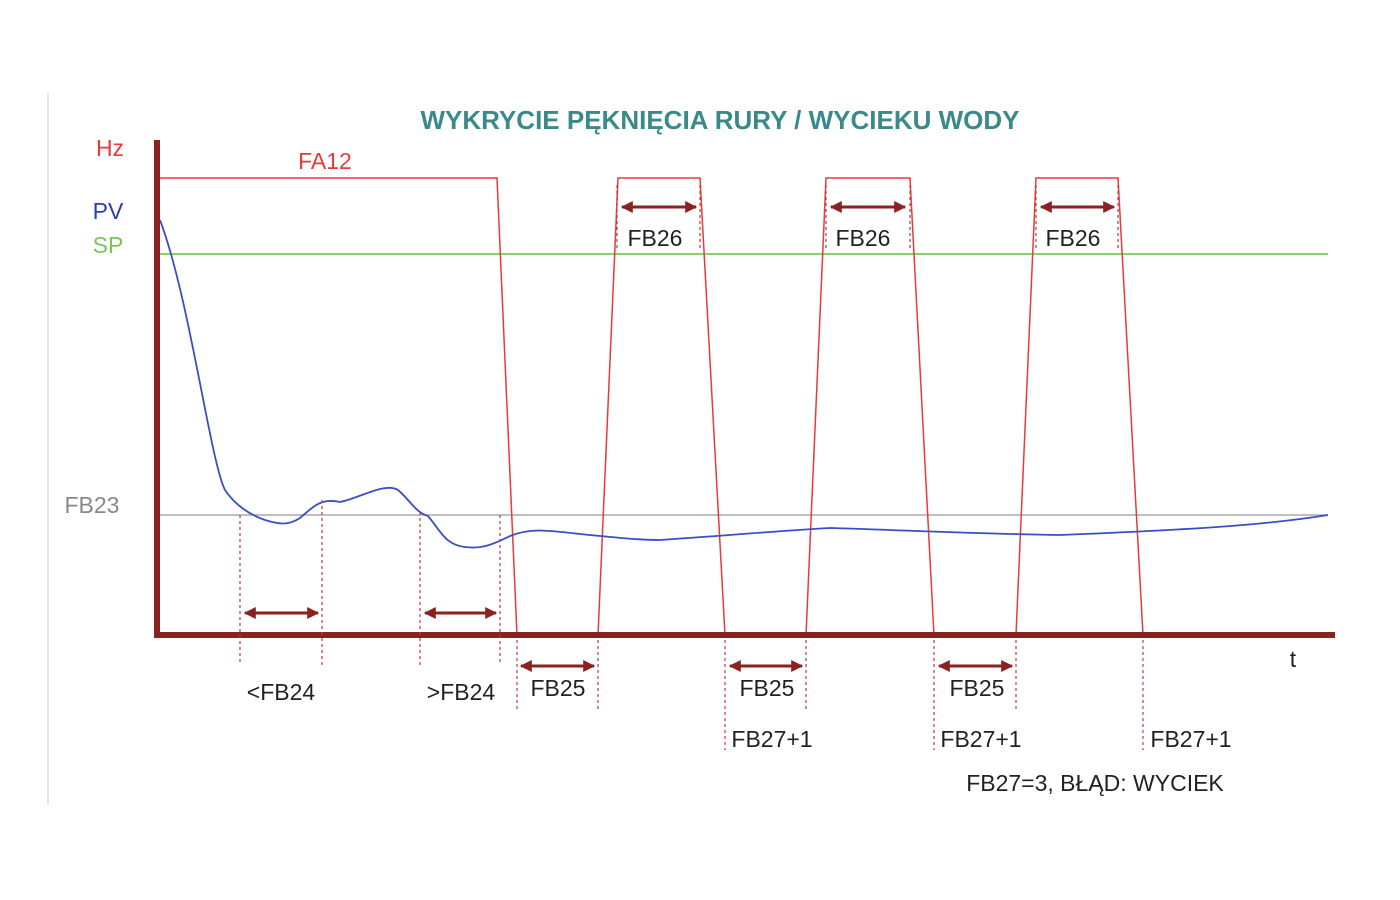 This screenshot has width=1400, height=900. Describe the element at coordinates (108, 211) in the screenshot. I see `pv-label: PV` at that location.